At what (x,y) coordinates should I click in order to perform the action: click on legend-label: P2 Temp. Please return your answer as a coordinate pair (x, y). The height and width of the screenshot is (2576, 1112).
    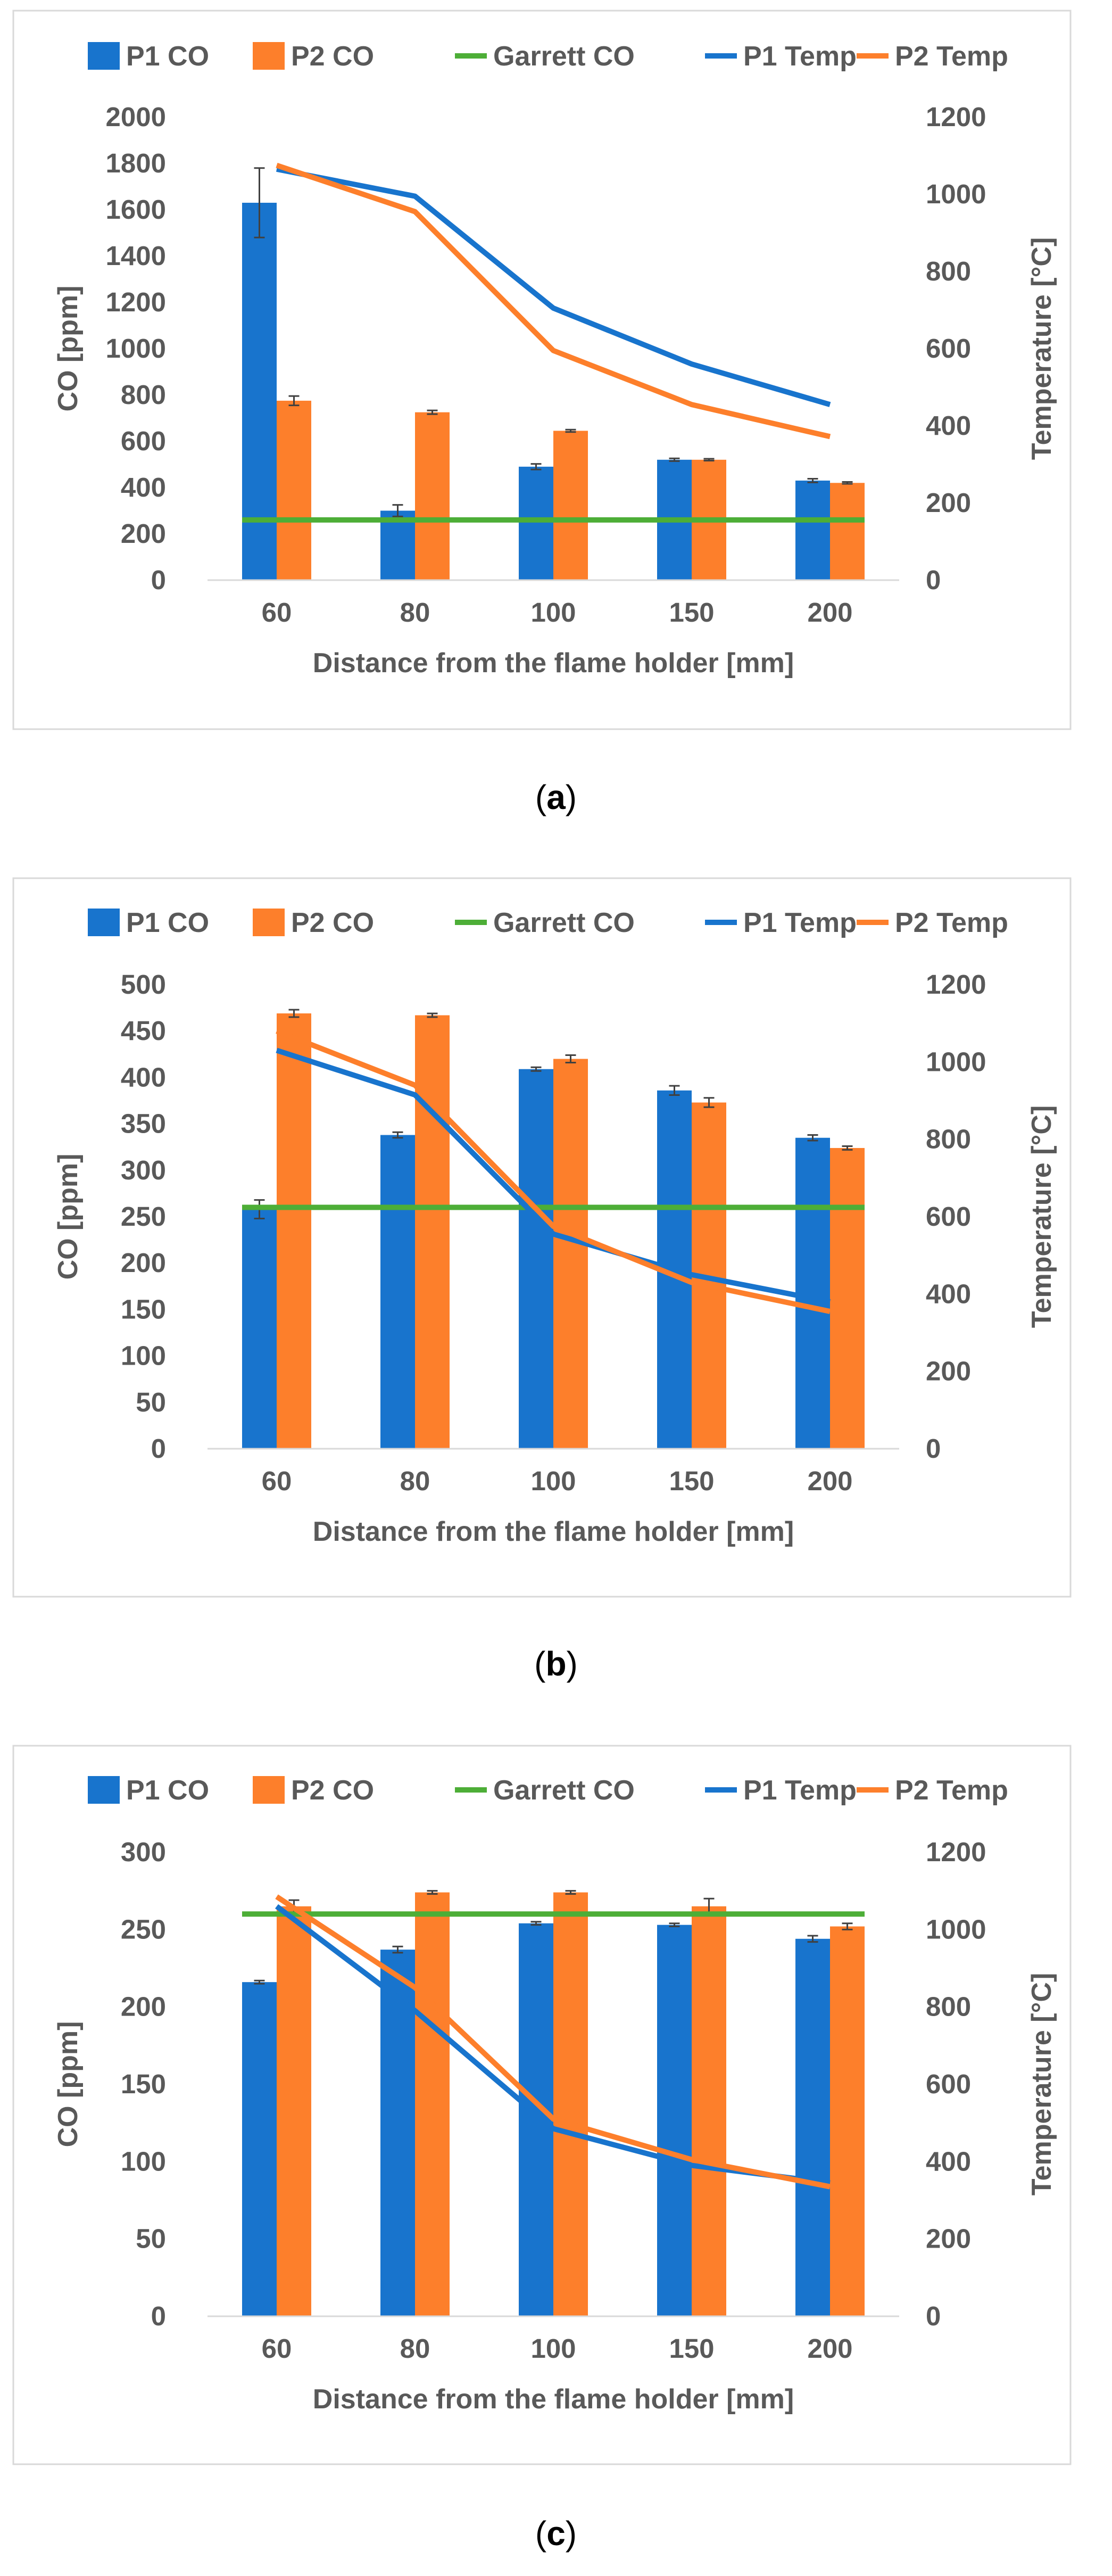
    Looking at the image, I should click on (951, 57).